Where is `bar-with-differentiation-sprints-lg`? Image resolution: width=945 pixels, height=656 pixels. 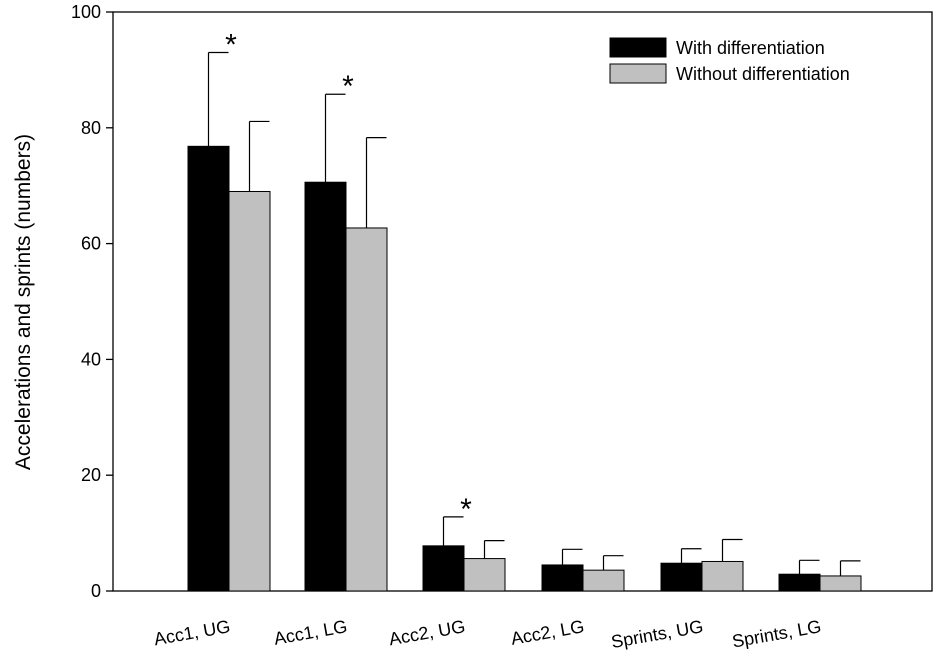
bar-with-differentiation-sprints-lg is located at coordinates (799, 582).